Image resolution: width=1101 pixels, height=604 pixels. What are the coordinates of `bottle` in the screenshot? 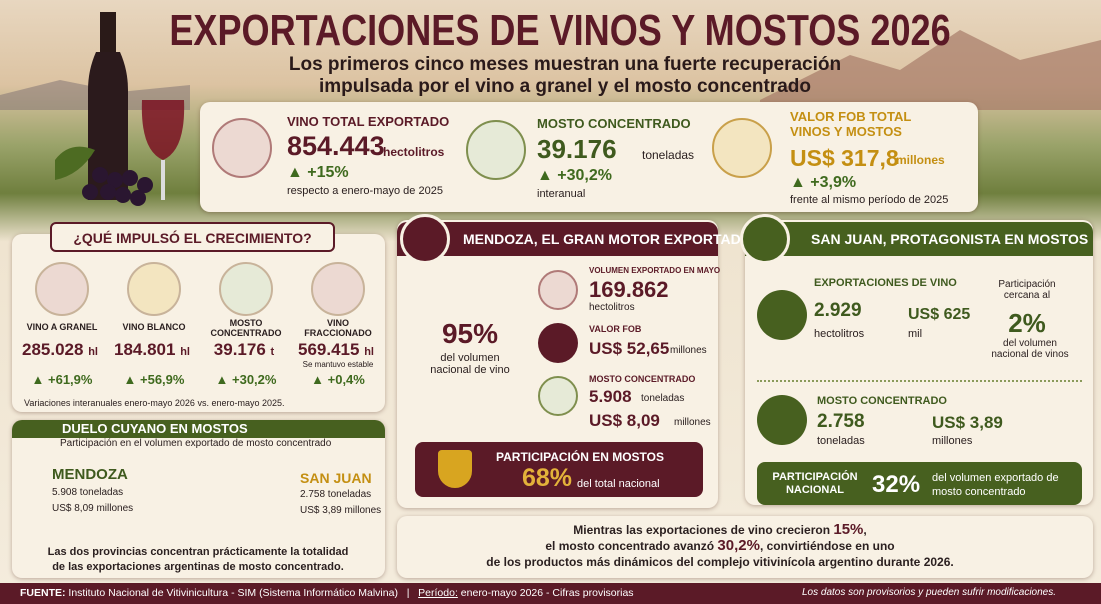 It's located at (108, 126).